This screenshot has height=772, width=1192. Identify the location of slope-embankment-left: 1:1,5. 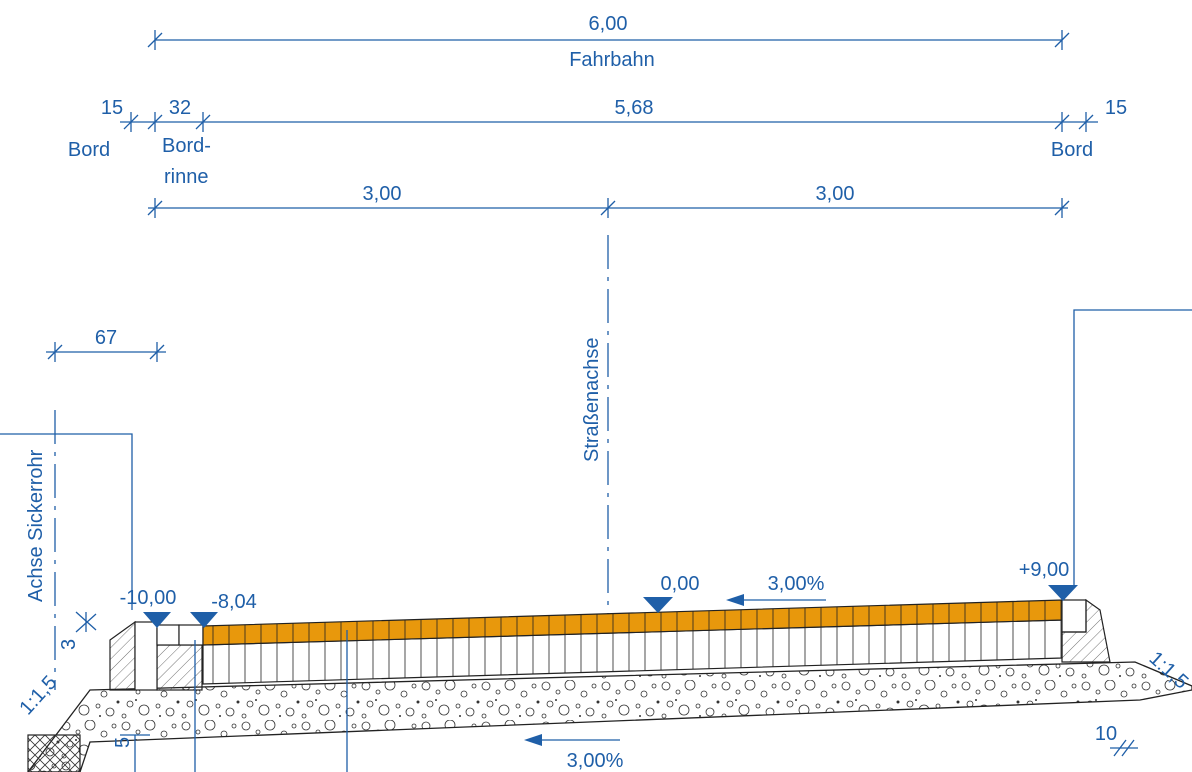
(38, 696).